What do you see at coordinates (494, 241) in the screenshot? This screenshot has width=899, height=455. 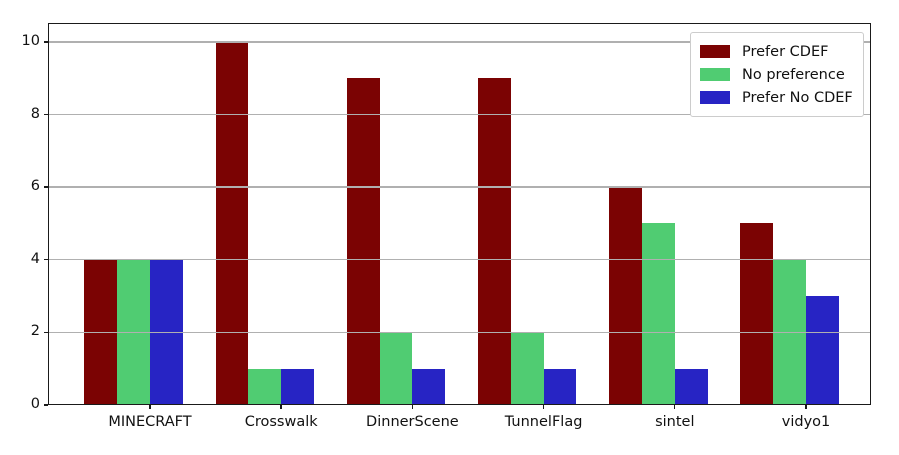 I see `bar-tunnelflag-series0` at bounding box center [494, 241].